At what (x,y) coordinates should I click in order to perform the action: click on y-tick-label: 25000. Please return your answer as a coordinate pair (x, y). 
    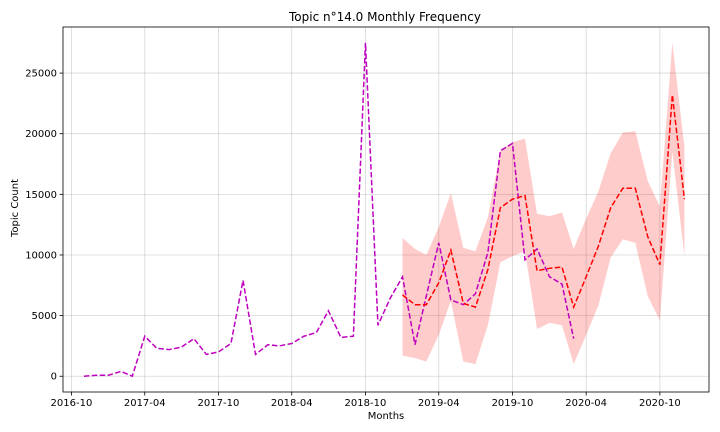
    Looking at the image, I should click on (41, 74).